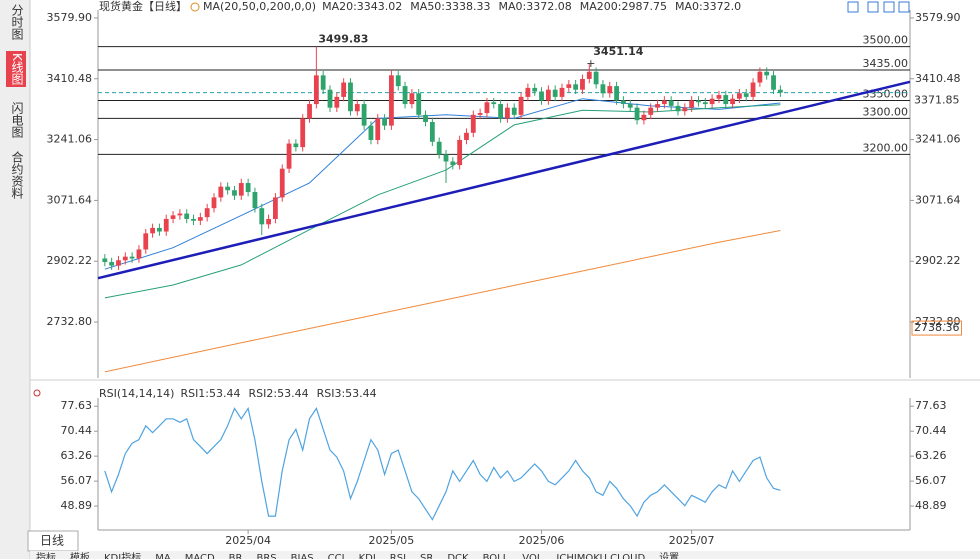  What do you see at coordinates (77, 505) in the screenshot?
I see `y-tick-label: 48.89` at bounding box center [77, 505].